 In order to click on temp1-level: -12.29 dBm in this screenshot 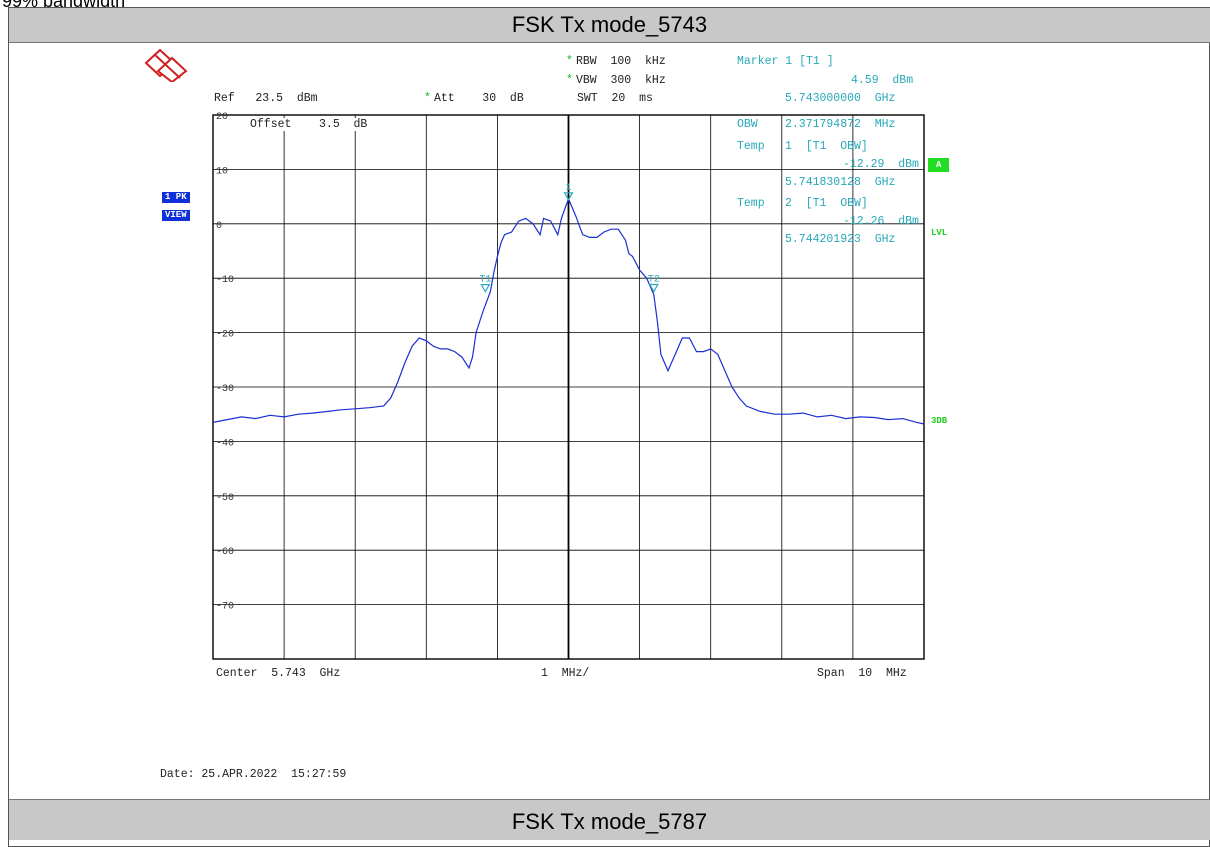, I will do `click(881, 164)`.